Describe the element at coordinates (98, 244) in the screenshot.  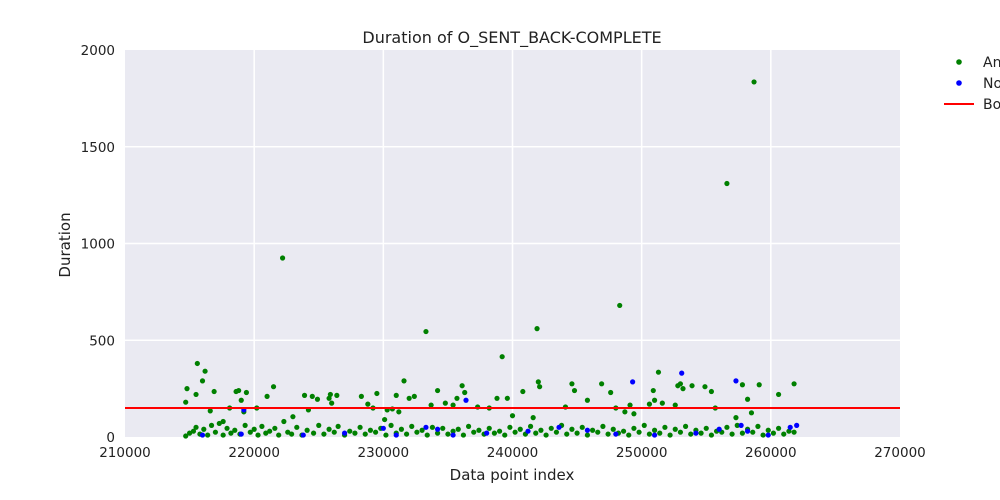
I see `y-ticks: 0 500 1000 1500 2000` at that location.